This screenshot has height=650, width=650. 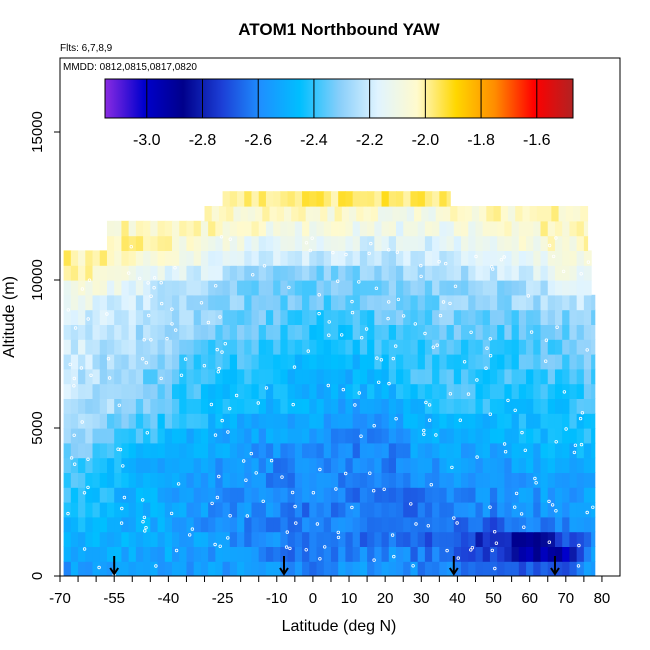 I want to click on chart-title: ATOM1 Northbound YAW, so click(x=339, y=29).